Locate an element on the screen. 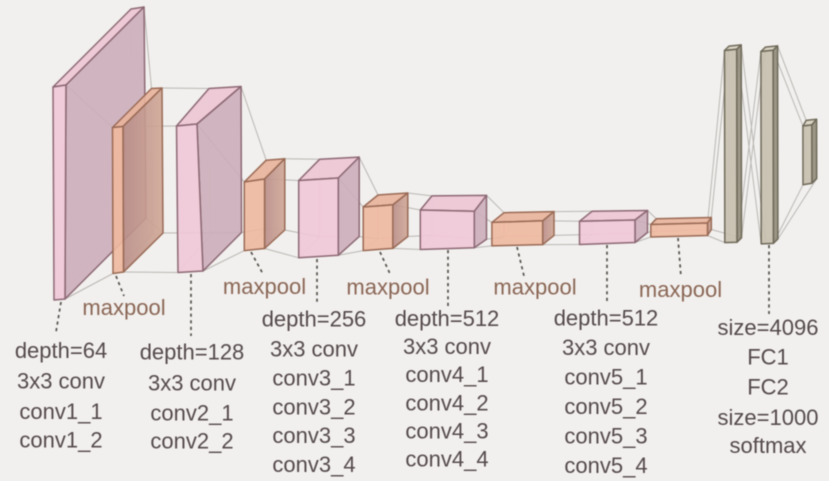  svg-text: conv4_2 is located at coordinates (446, 402).